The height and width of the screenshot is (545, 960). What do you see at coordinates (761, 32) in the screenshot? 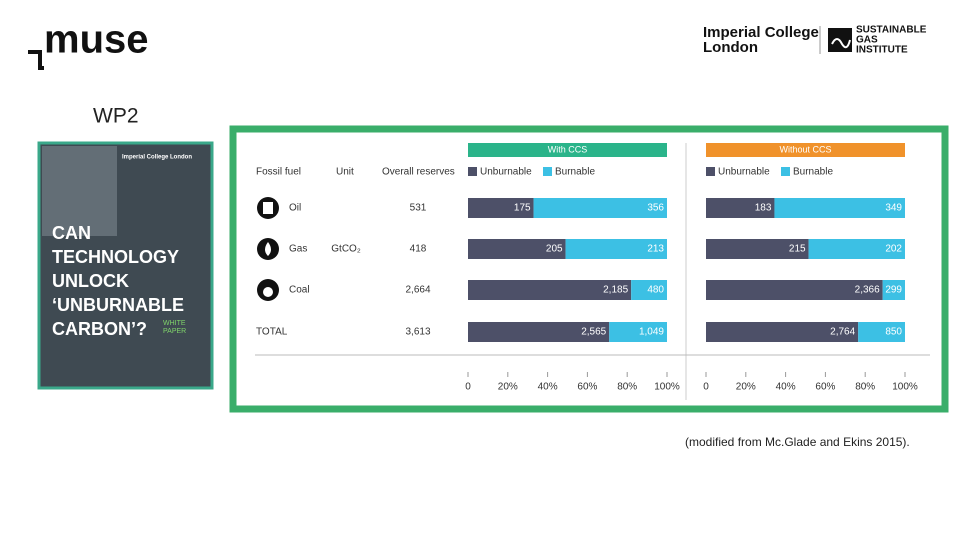
I see `partner-name: Imperial College` at bounding box center [761, 32].